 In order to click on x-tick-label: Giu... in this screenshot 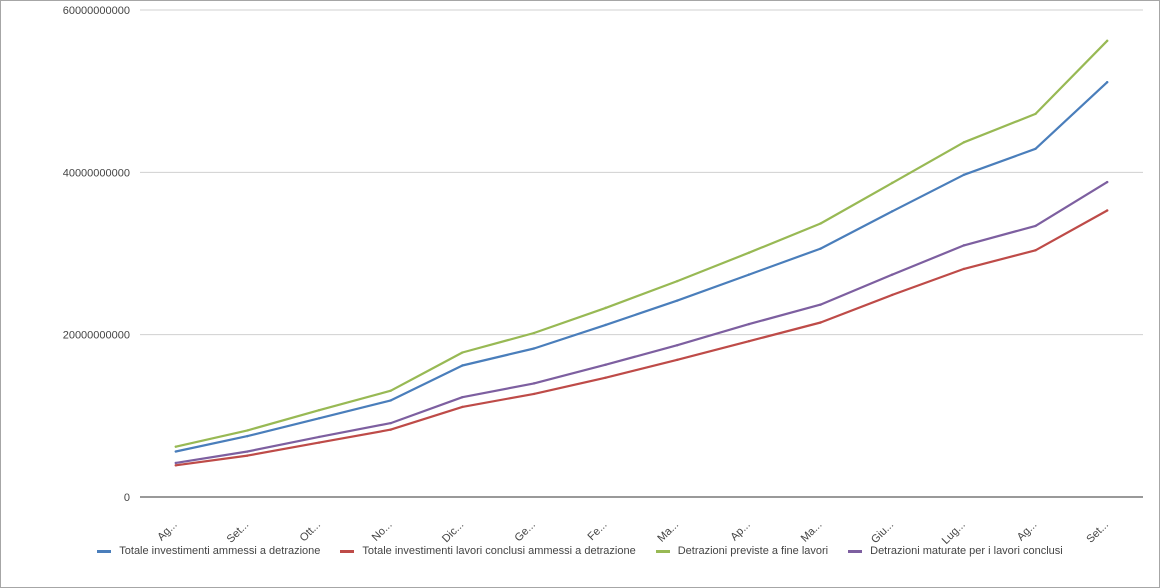, I will do `click(882, 532)`.